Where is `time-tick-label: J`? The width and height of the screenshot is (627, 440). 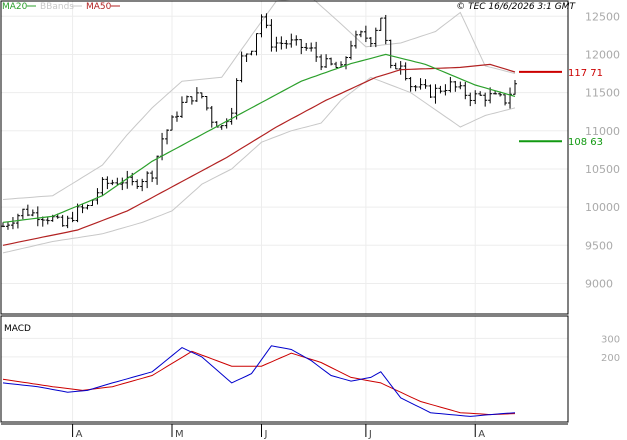 time-tick-label: J is located at coordinates (370, 434).